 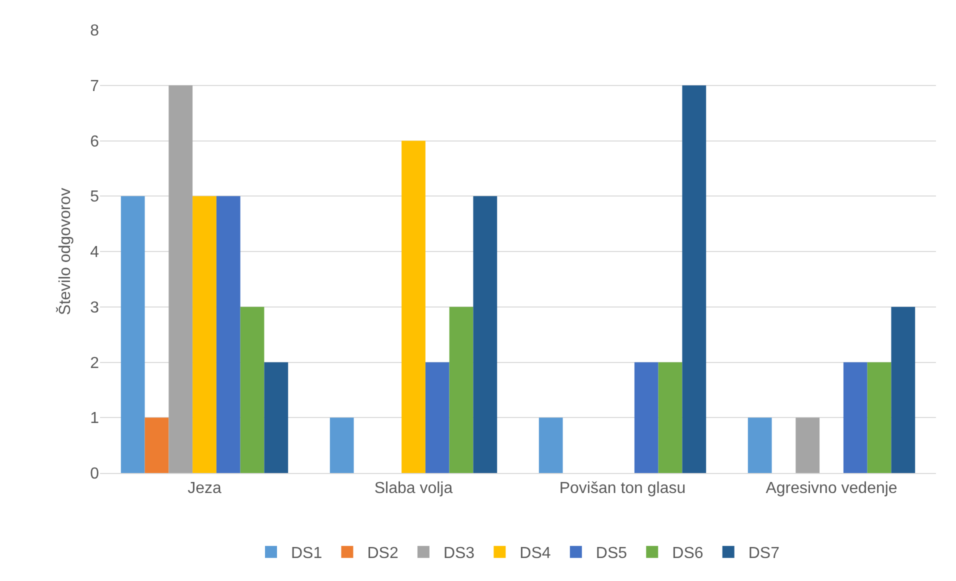 What do you see at coordinates (95, 86) in the screenshot?
I see `y-tick-label: 7` at bounding box center [95, 86].